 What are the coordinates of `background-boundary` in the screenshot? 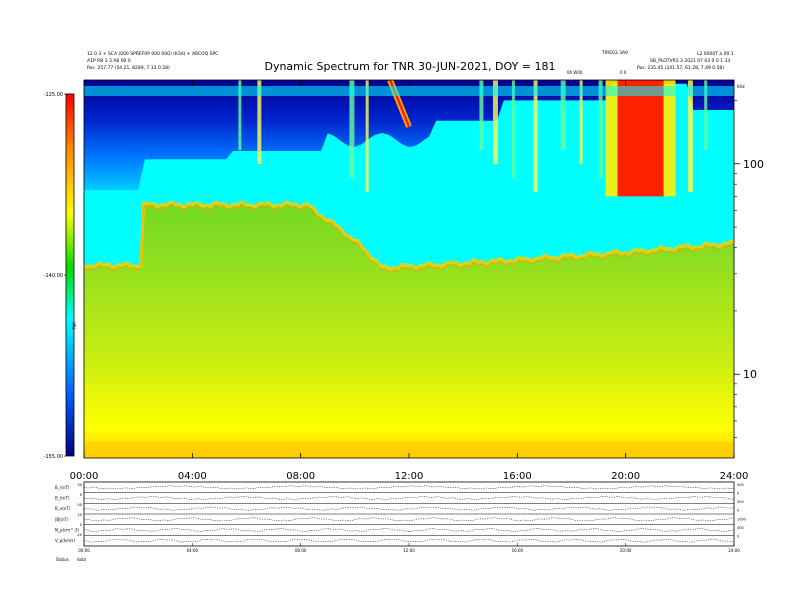 It's located at (409, 236).